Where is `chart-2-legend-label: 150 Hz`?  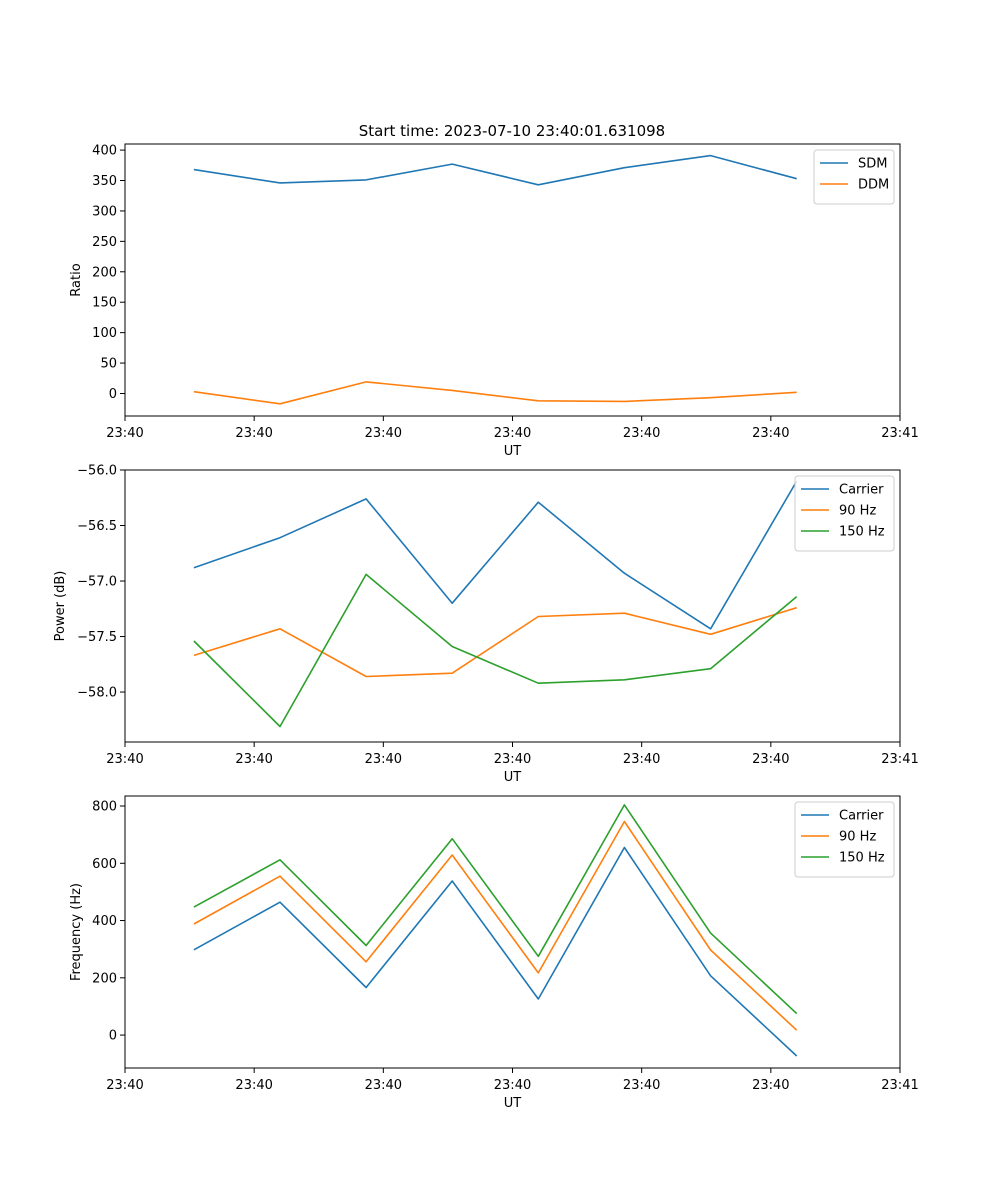 chart-2-legend-label: 150 Hz is located at coordinates (862, 532).